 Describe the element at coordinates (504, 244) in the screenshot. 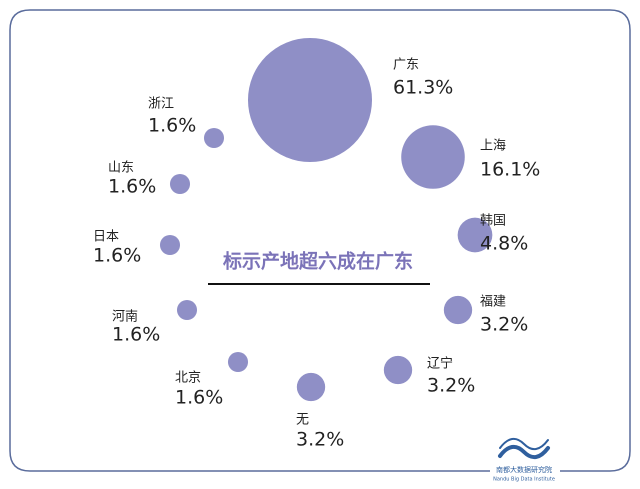

I see `value-label: 4.8%` at that location.